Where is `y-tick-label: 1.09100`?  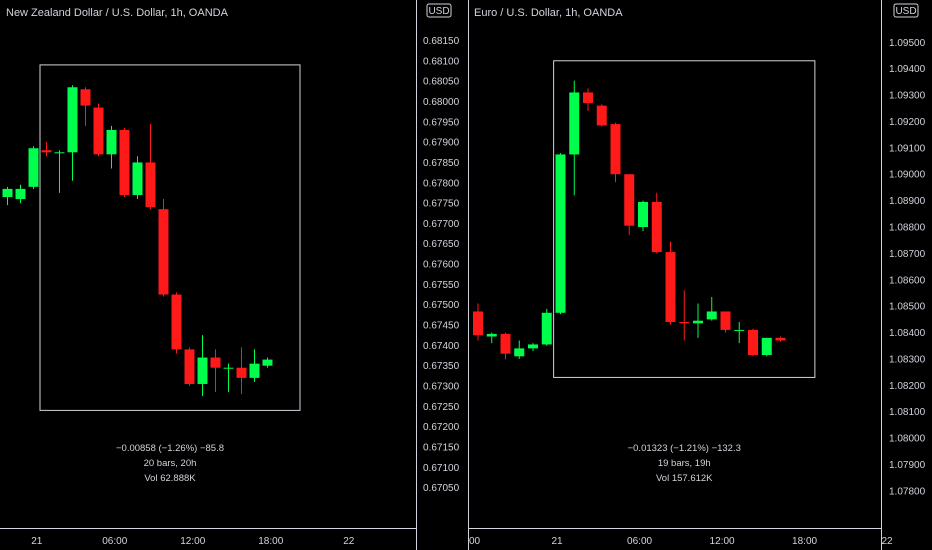 y-tick-label: 1.09100 is located at coordinates (907, 148).